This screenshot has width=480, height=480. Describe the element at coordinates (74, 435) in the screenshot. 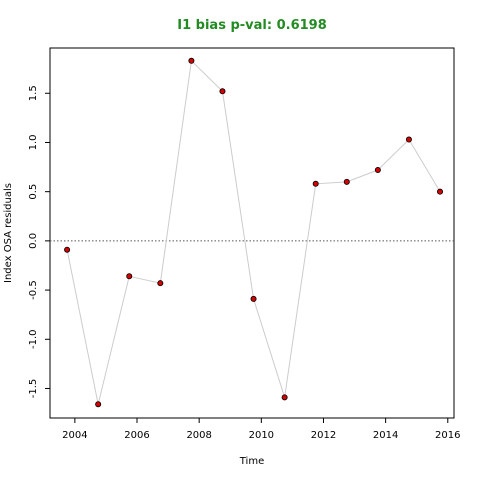

I see `x-tick-label: 2004` at that location.